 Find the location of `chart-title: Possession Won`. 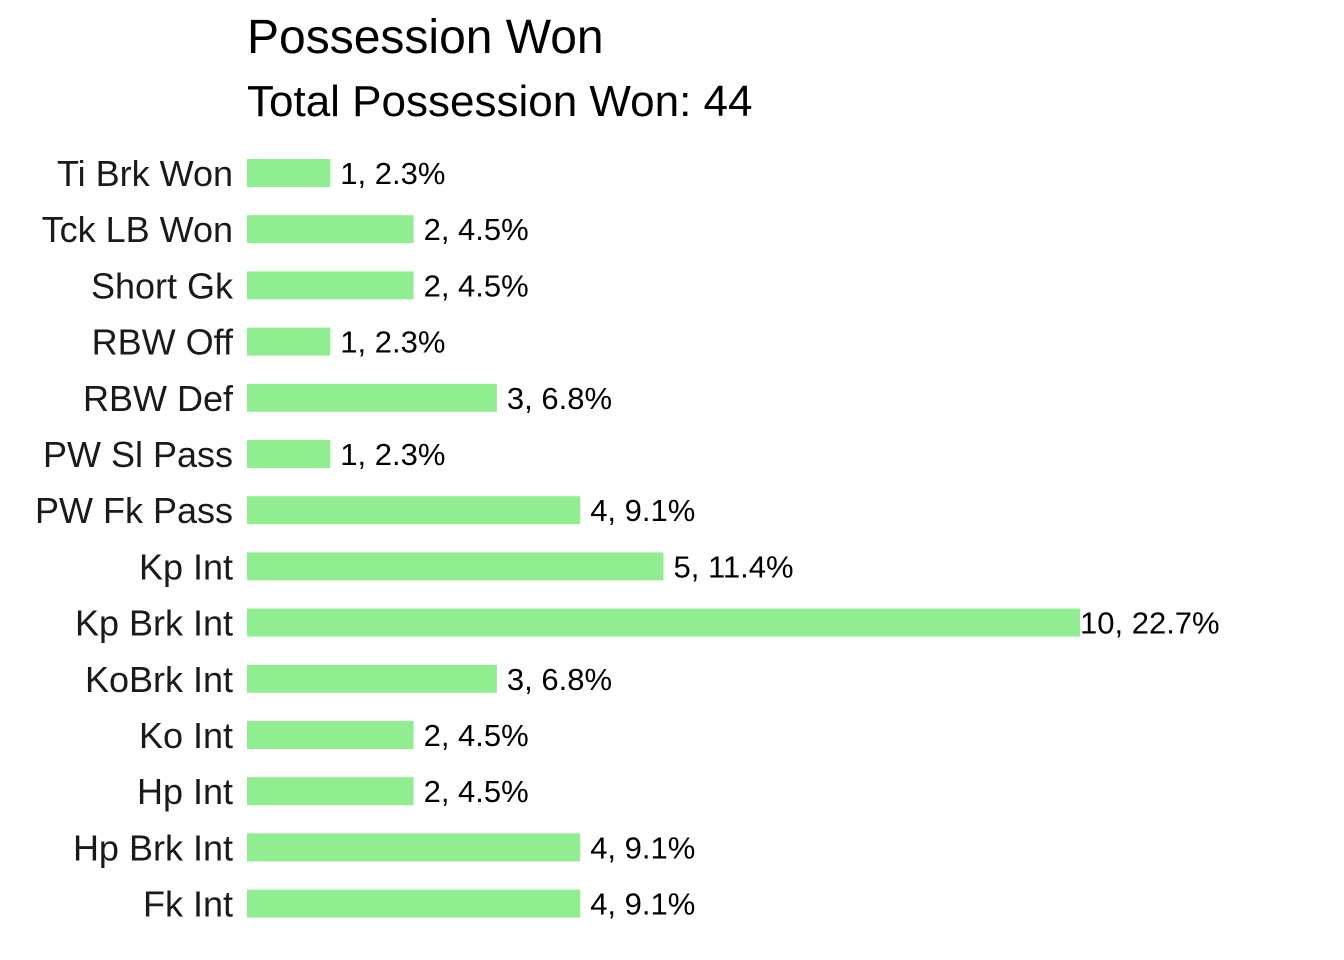

chart-title: Possession Won is located at coordinates (425, 37).